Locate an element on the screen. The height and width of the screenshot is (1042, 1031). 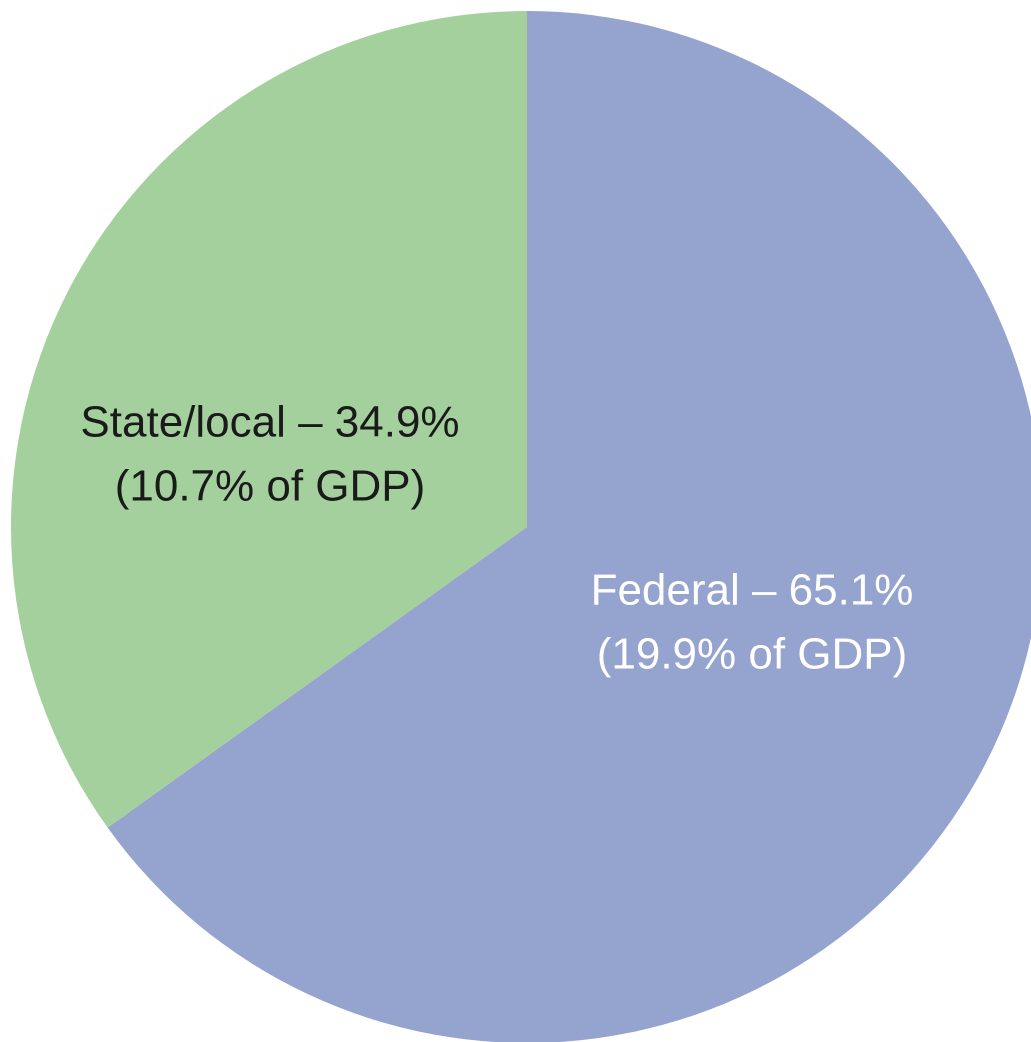
slice-sublabel: (19.9% of GDP) is located at coordinates (752, 654).